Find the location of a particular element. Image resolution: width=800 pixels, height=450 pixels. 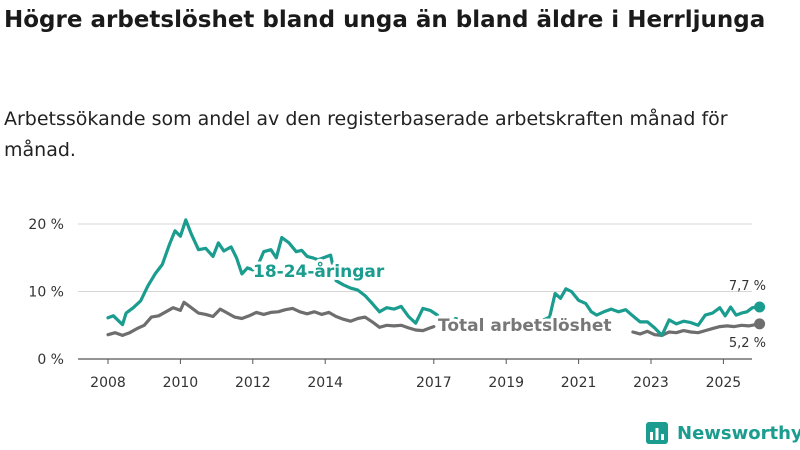

end-value-label-youth: 7,7 % is located at coordinates (747, 286).